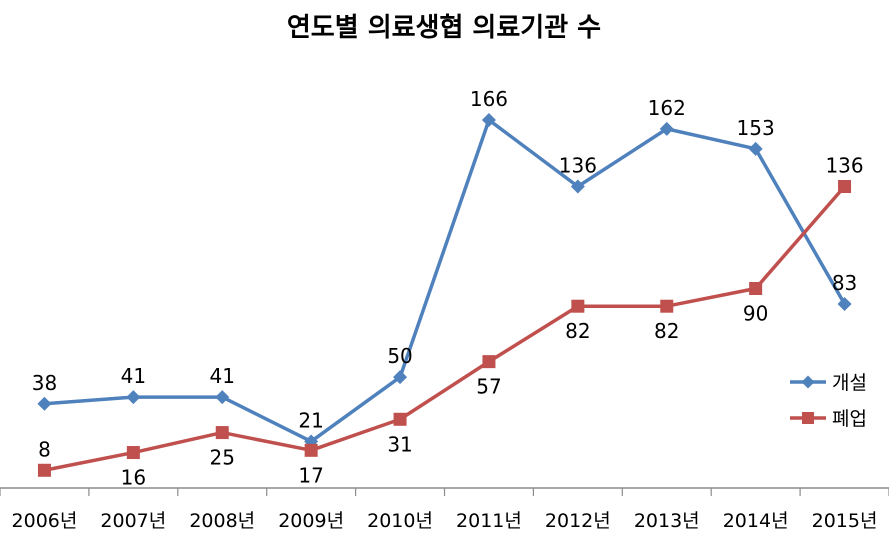 Image resolution: width=889 pixels, height=547 pixels. I want to click on data-label: 16, so click(133, 478).